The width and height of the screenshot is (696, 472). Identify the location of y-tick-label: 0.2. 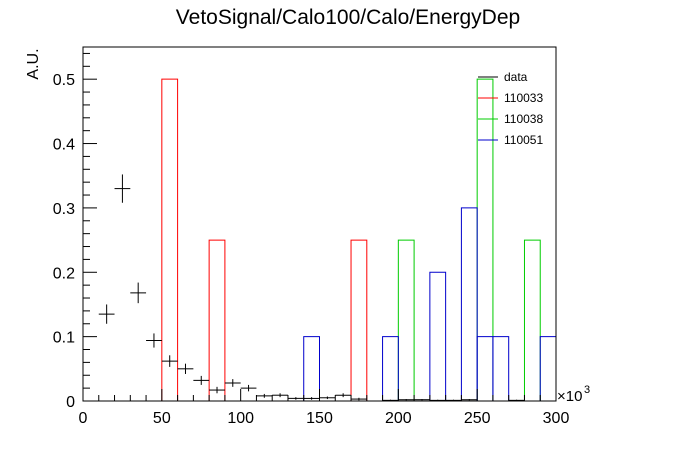
(64, 273).